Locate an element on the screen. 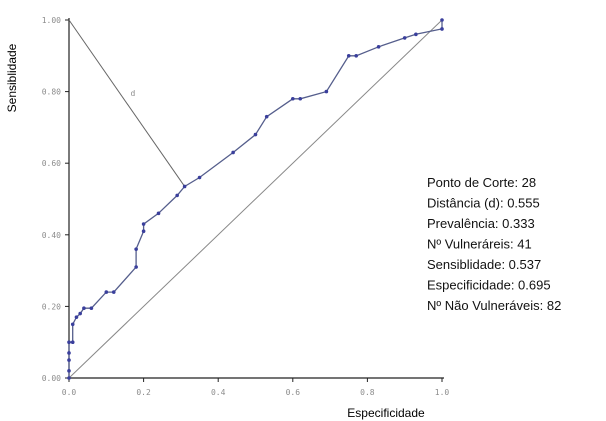  x-tick-label: 0.8 is located at coordinates (367, 392).